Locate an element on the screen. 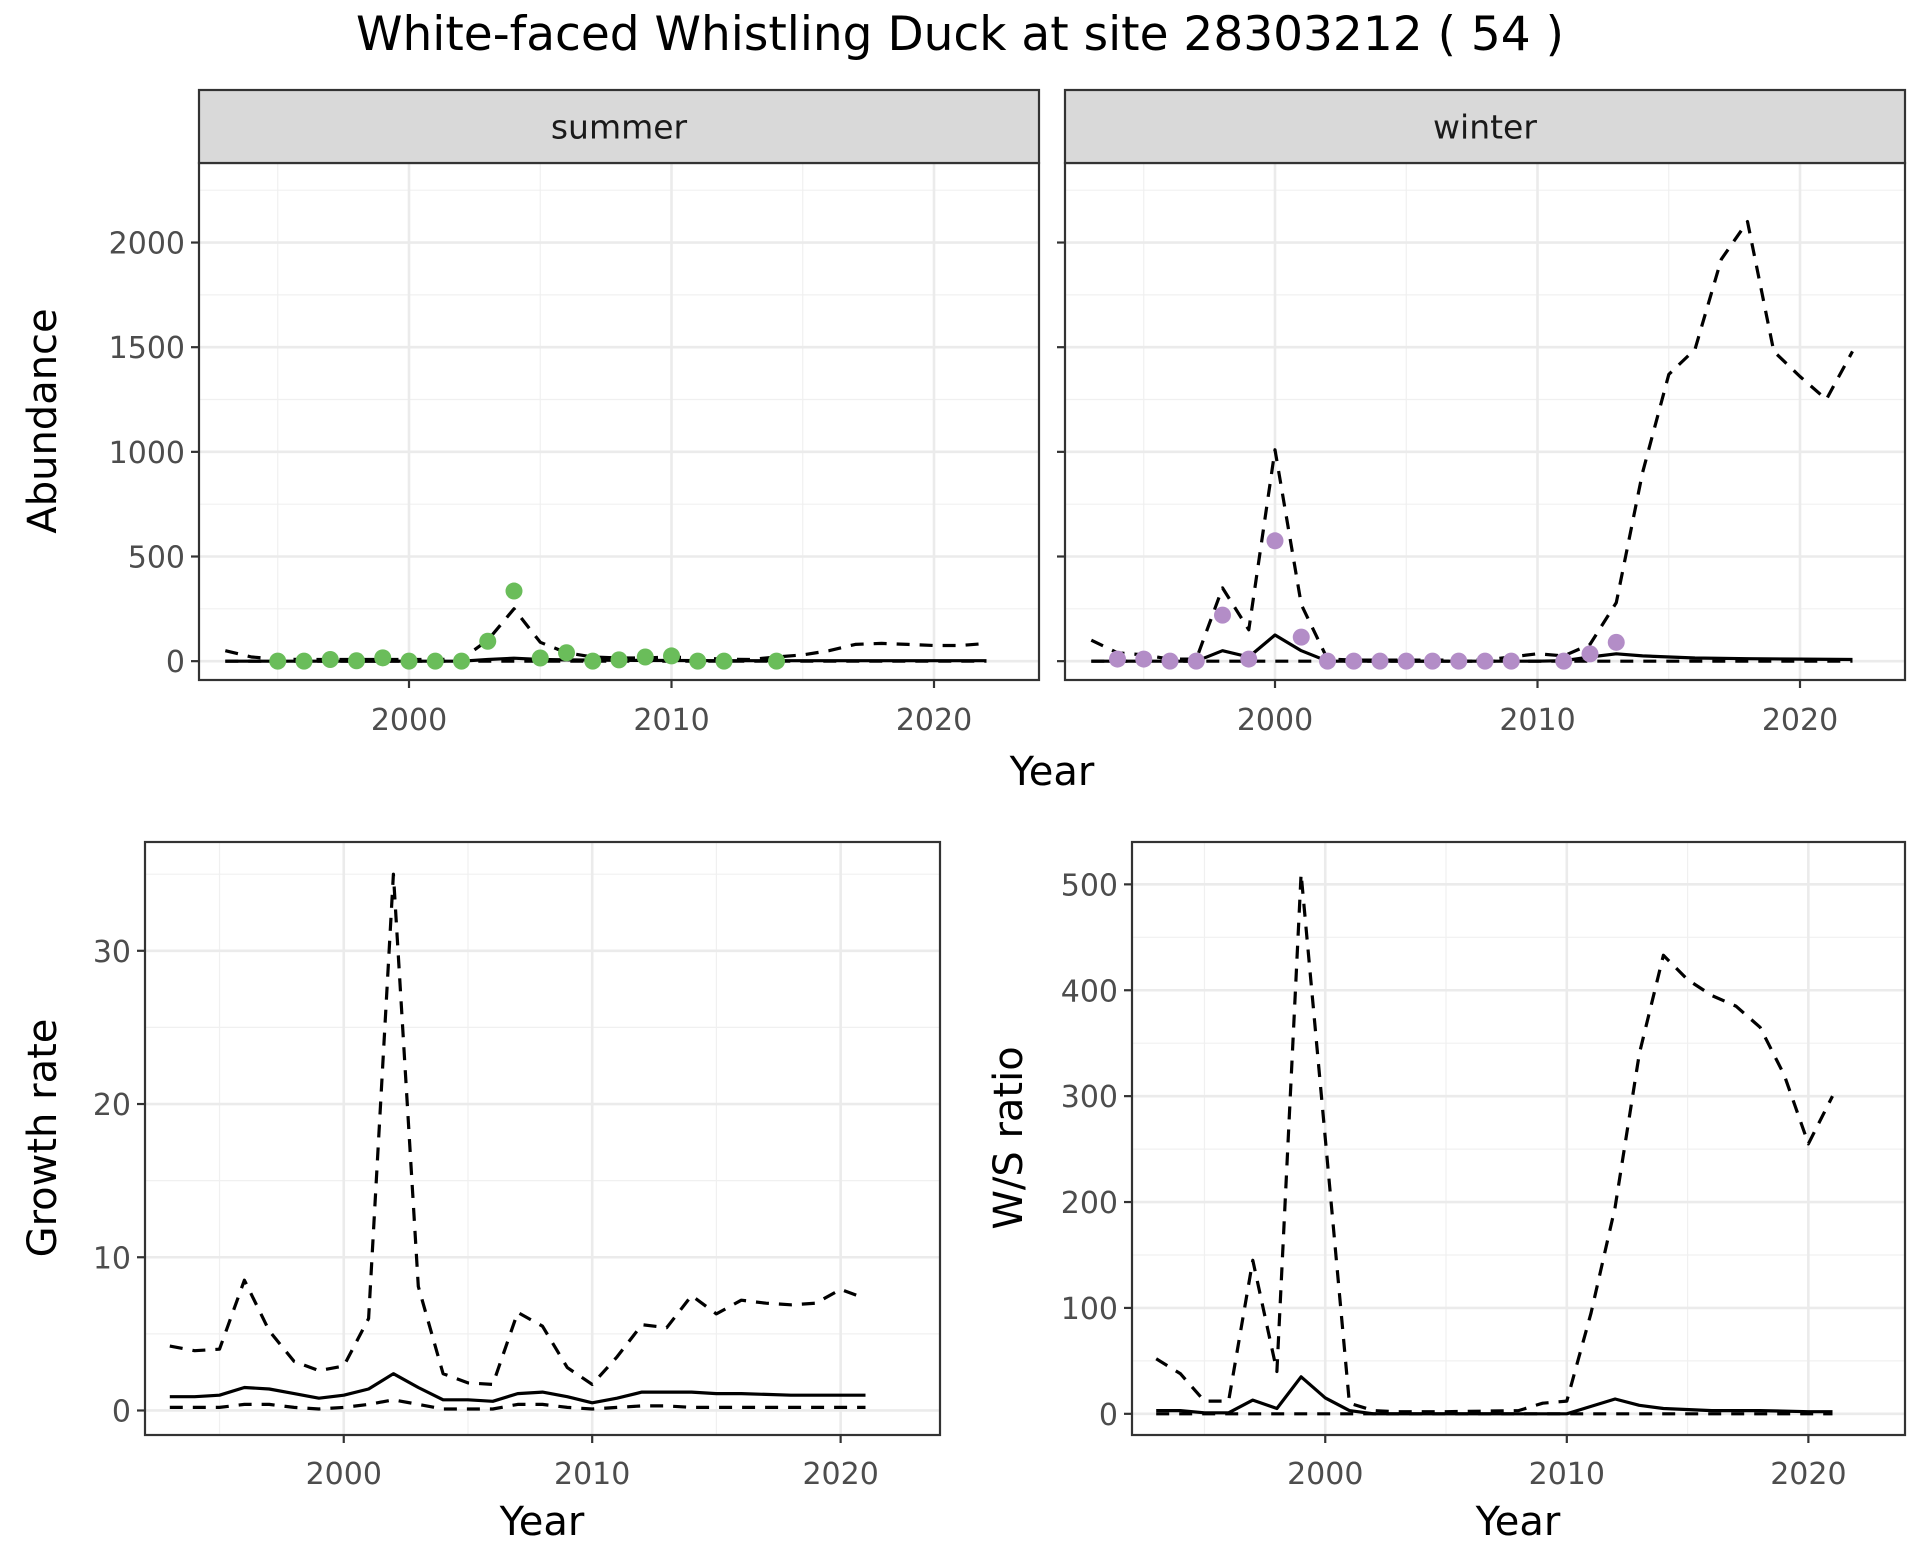  series-line-2-dashed is located at coordinates (517, 1404).